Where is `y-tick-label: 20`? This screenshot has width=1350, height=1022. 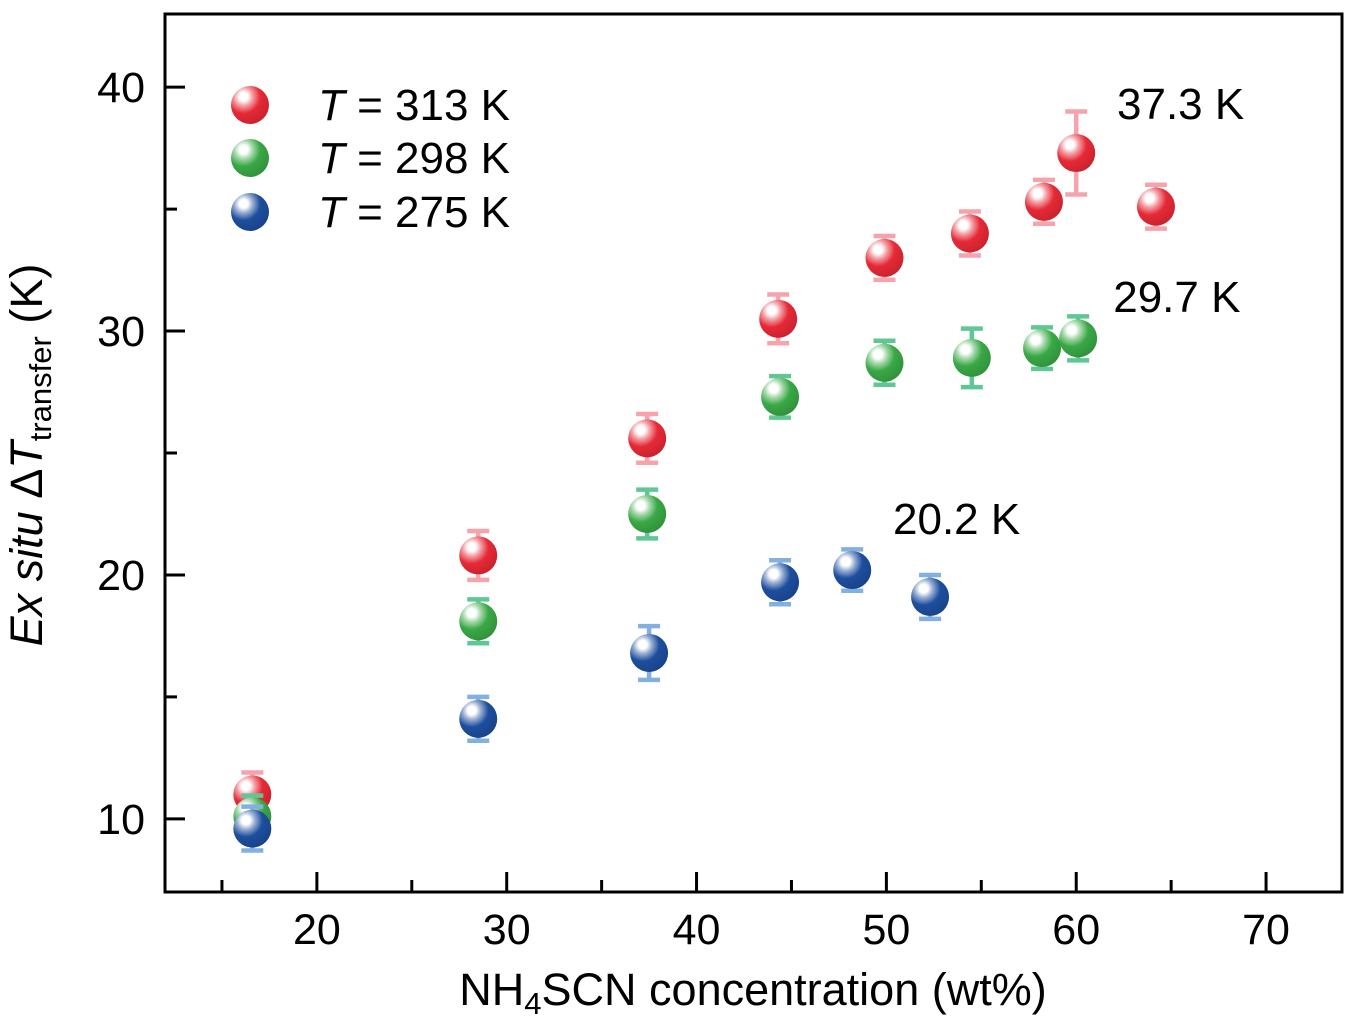
y-tick-label: 20 is located at coordinates (121, 576).